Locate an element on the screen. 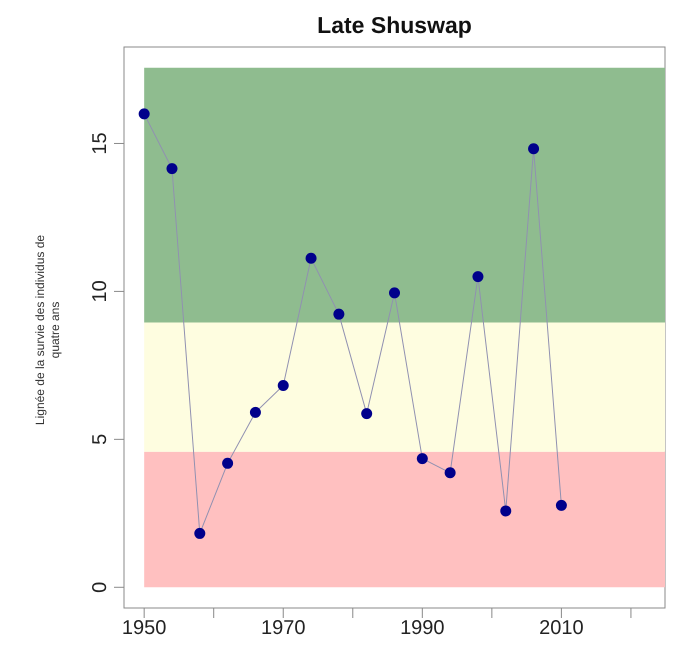  y-tick-label: 10 is located at coordinates (100, 291).